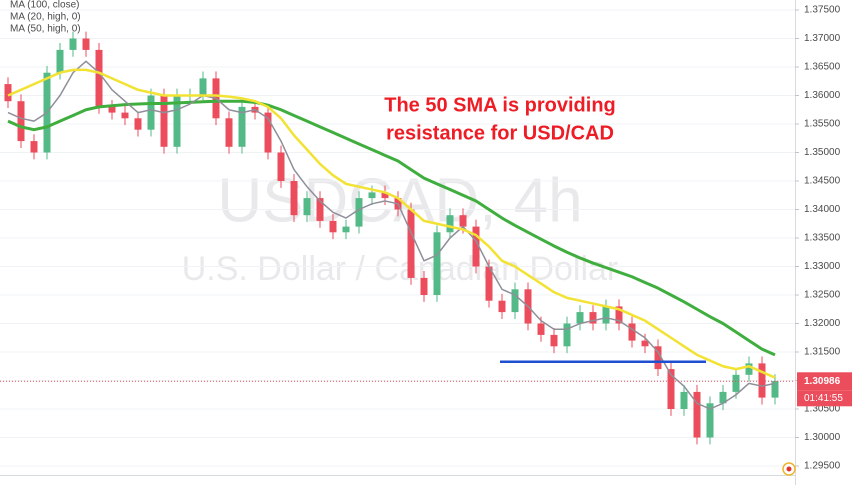  What do you see at coordinates (822, 295) in the screenshot?
I see `y-tick-label: 1.32500` at bounding box center [822, 295].